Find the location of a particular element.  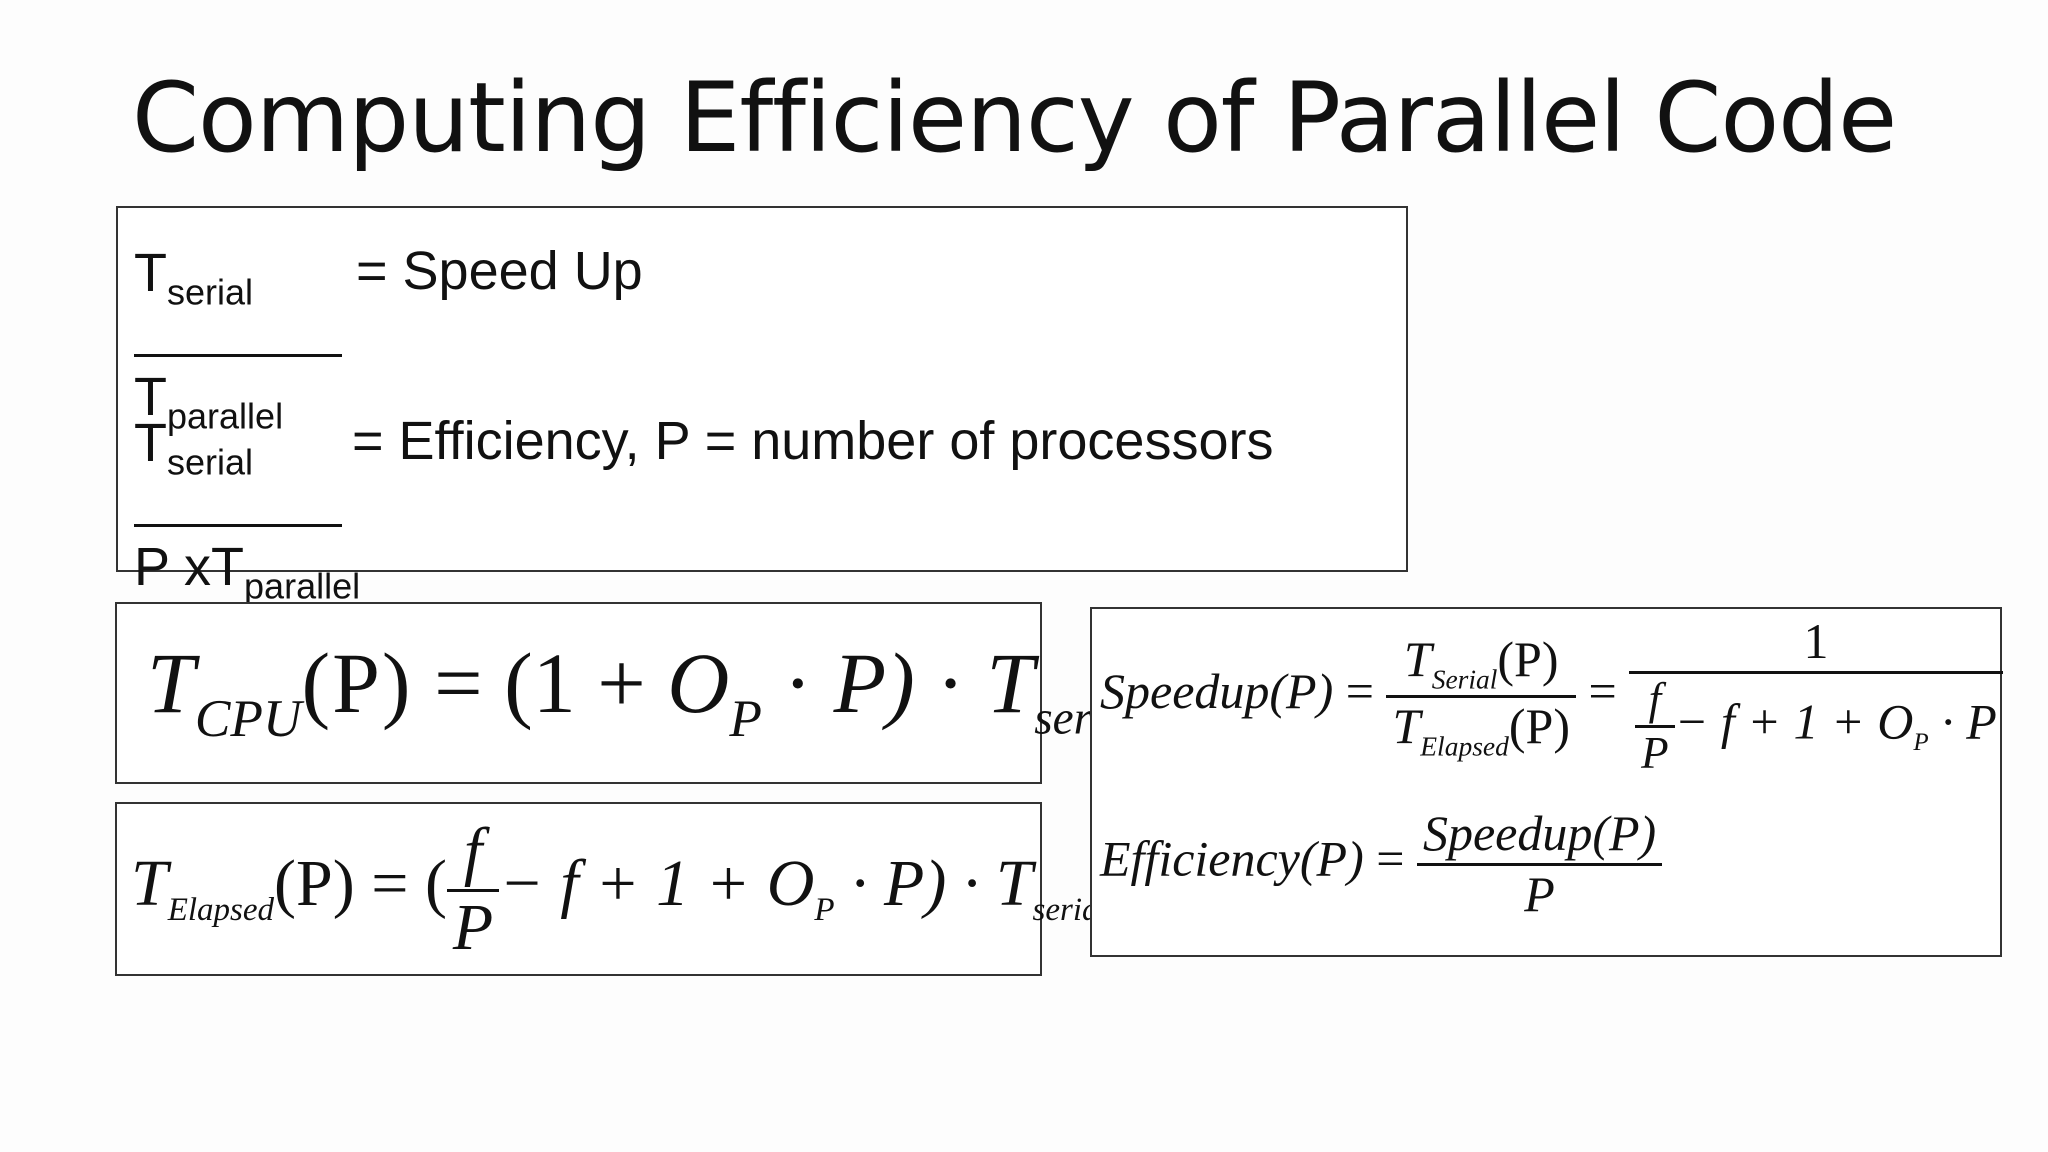

speedup-elapsed-subscript: Elapsed is located at coordinates (1464, 746).